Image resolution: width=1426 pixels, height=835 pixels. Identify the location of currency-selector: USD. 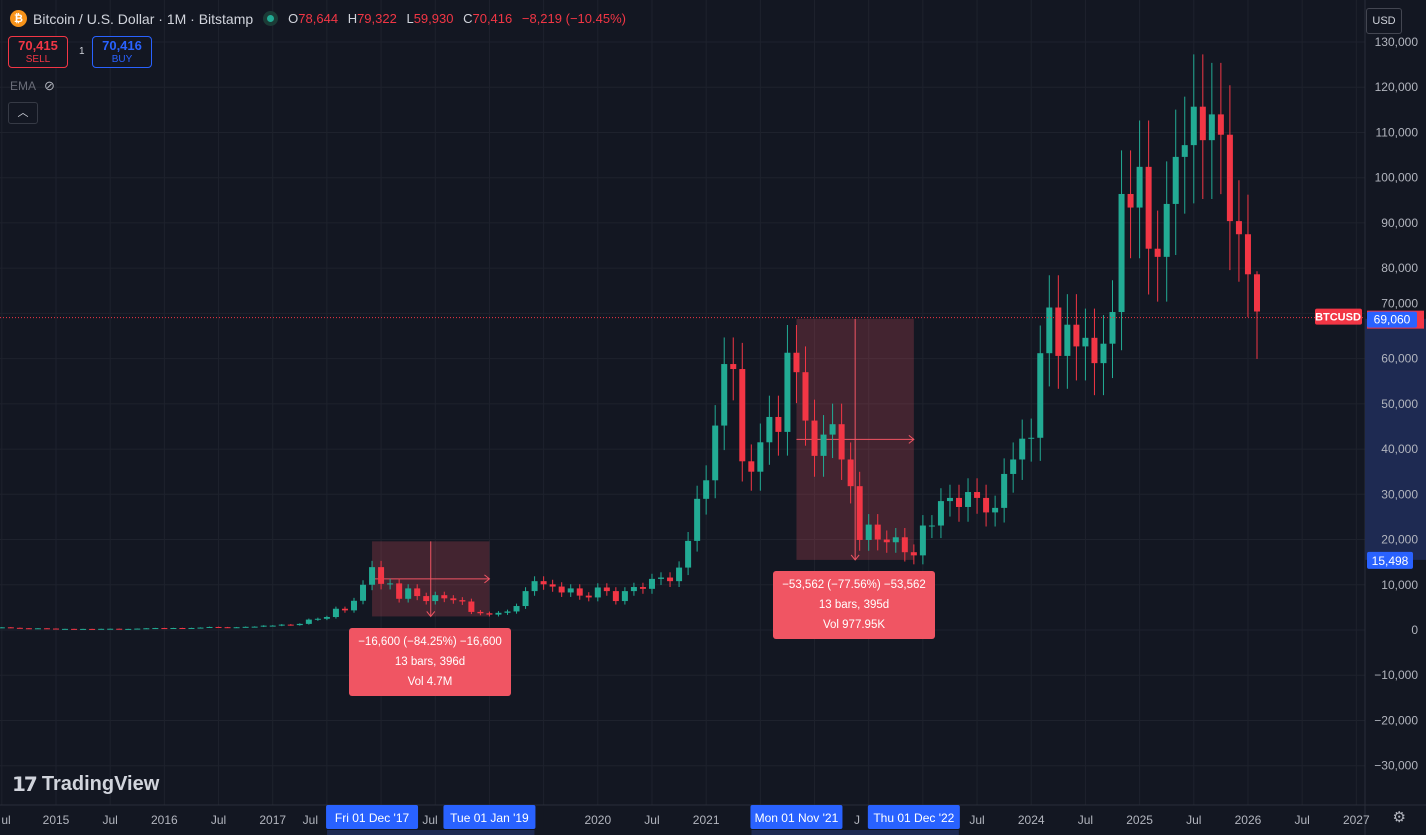
(1384, 21).